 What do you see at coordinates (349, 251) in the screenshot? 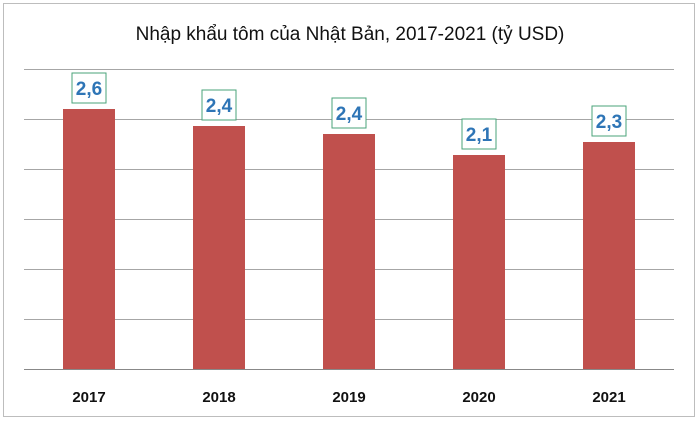
I see `bar-2019` at bounding box center [349, 251].